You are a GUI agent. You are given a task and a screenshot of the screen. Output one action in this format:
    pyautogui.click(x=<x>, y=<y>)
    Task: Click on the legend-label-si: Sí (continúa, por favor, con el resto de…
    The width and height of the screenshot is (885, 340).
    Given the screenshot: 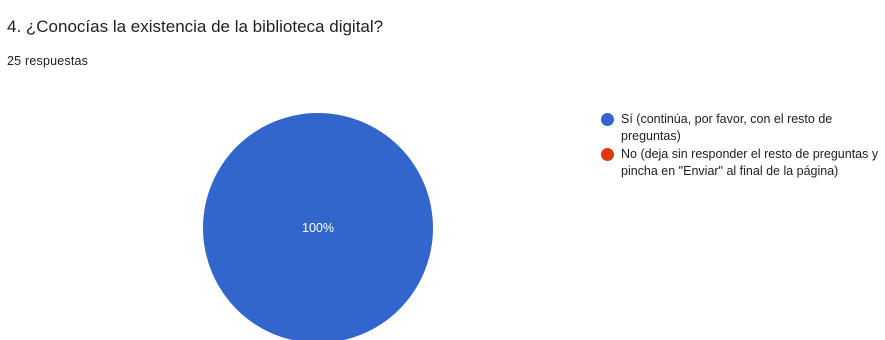 What is the action you would take?
    pyautogui.click(x=727, y=127)
    